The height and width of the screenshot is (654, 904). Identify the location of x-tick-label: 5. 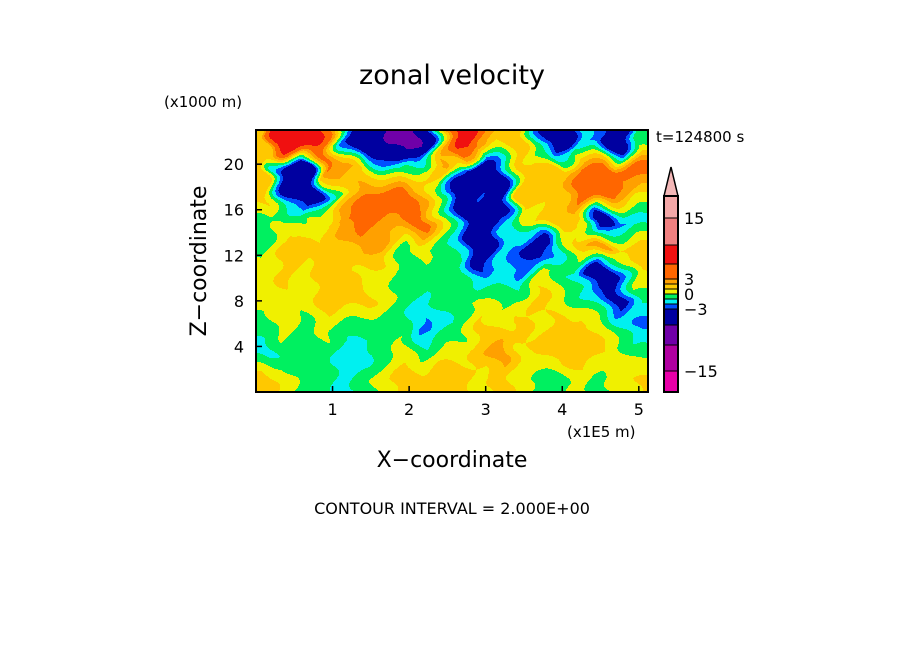
(639, 409).